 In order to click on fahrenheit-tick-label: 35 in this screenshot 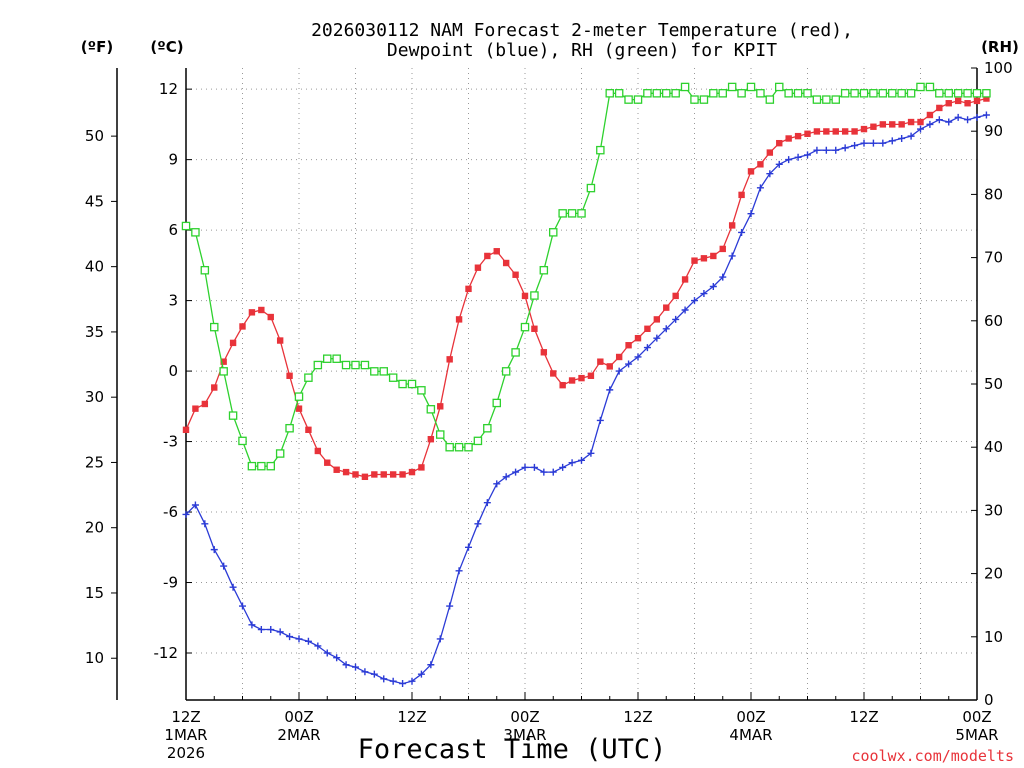, I will do `click(94, 332)`.